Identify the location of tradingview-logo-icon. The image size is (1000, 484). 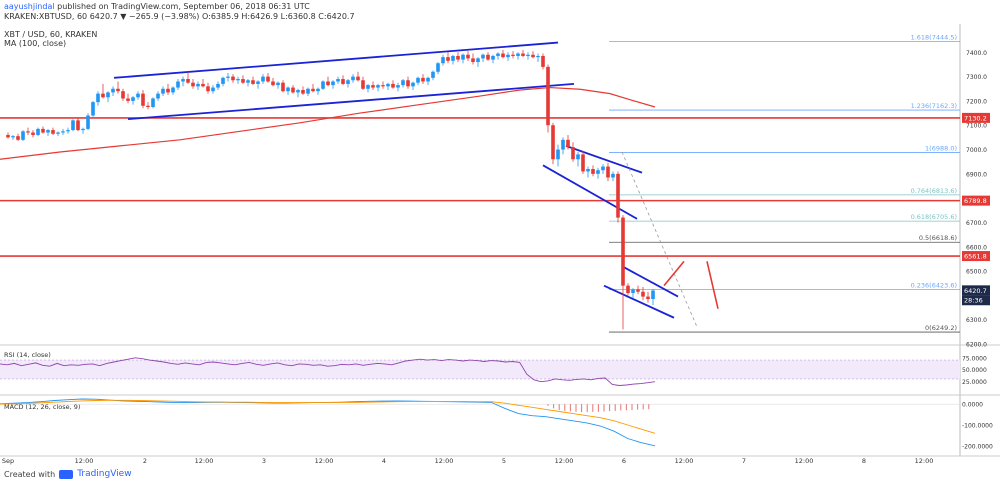
(66, 474).